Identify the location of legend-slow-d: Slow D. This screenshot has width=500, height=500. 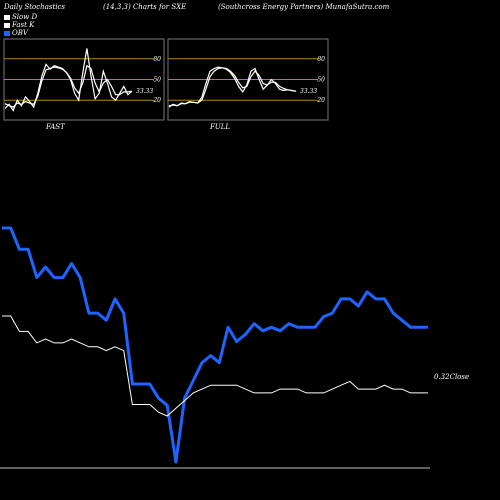
(20, 17).